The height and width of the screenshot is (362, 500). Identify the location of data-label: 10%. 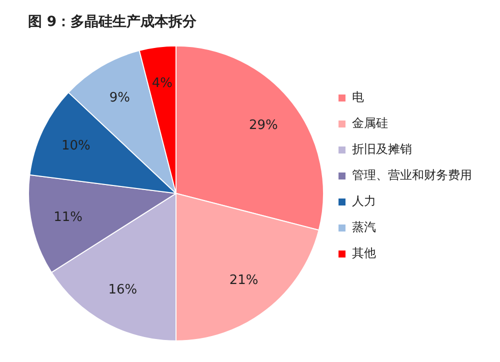
(75, 146).